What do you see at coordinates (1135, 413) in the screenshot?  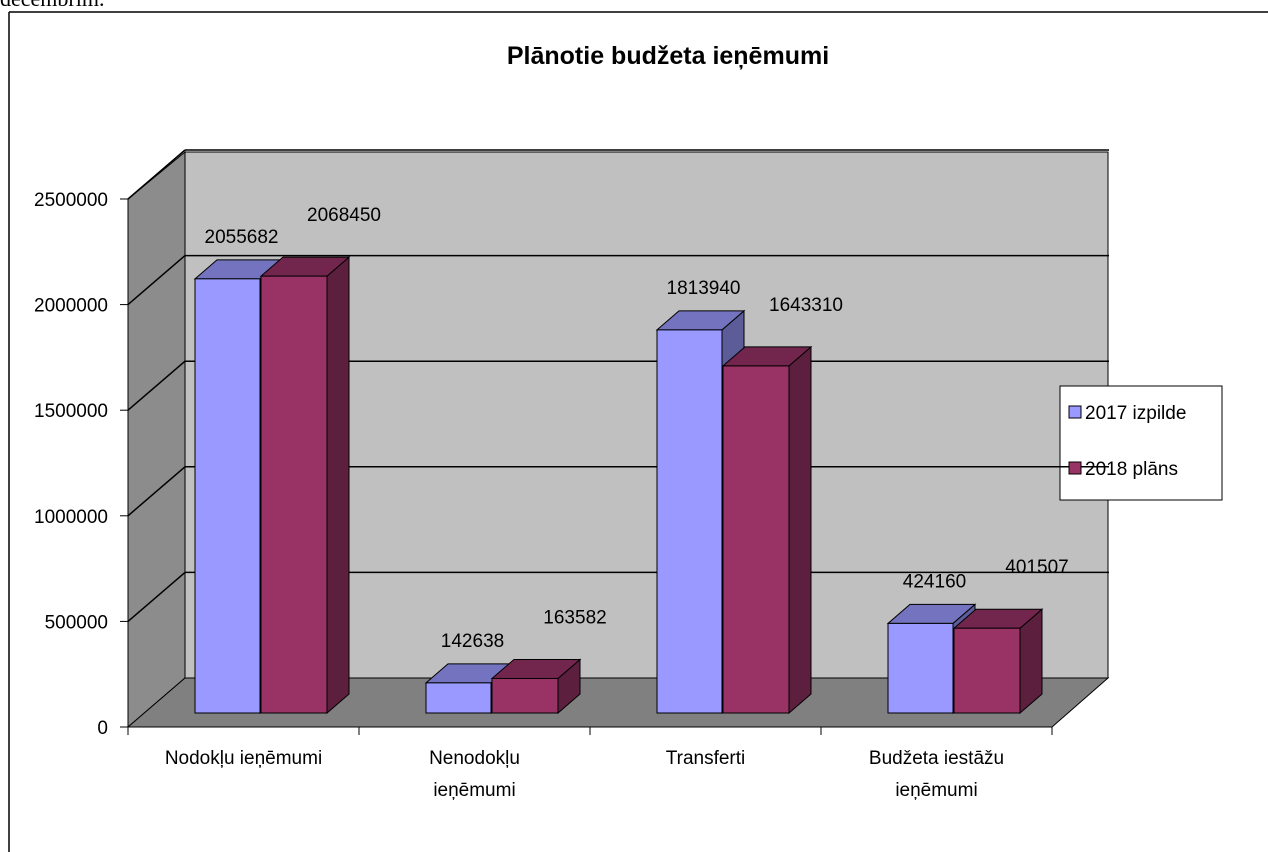 I see `legend-label: 2017 izpilde` at bounding box center [1135, 413].